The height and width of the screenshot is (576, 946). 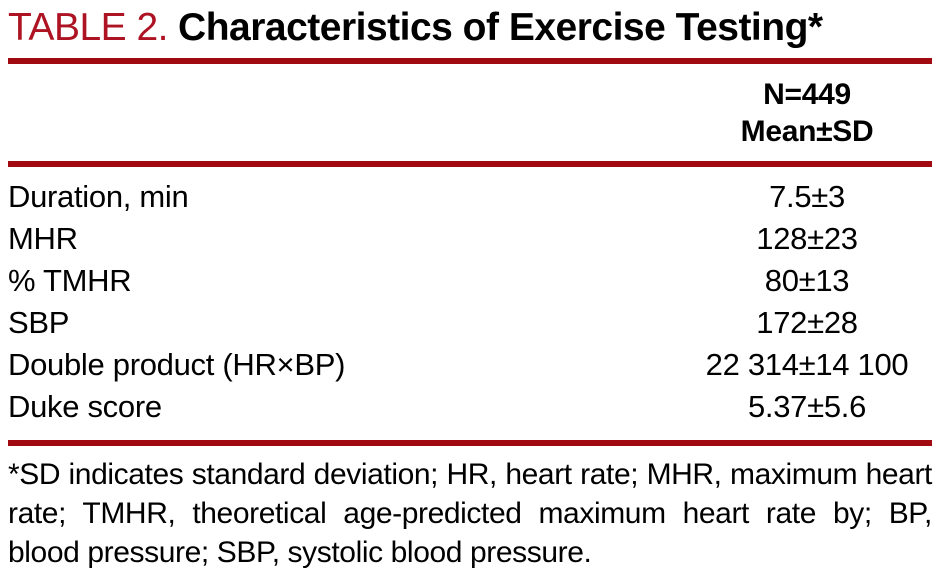 I want to click on table-rule-top, so click(x=470, y=61).